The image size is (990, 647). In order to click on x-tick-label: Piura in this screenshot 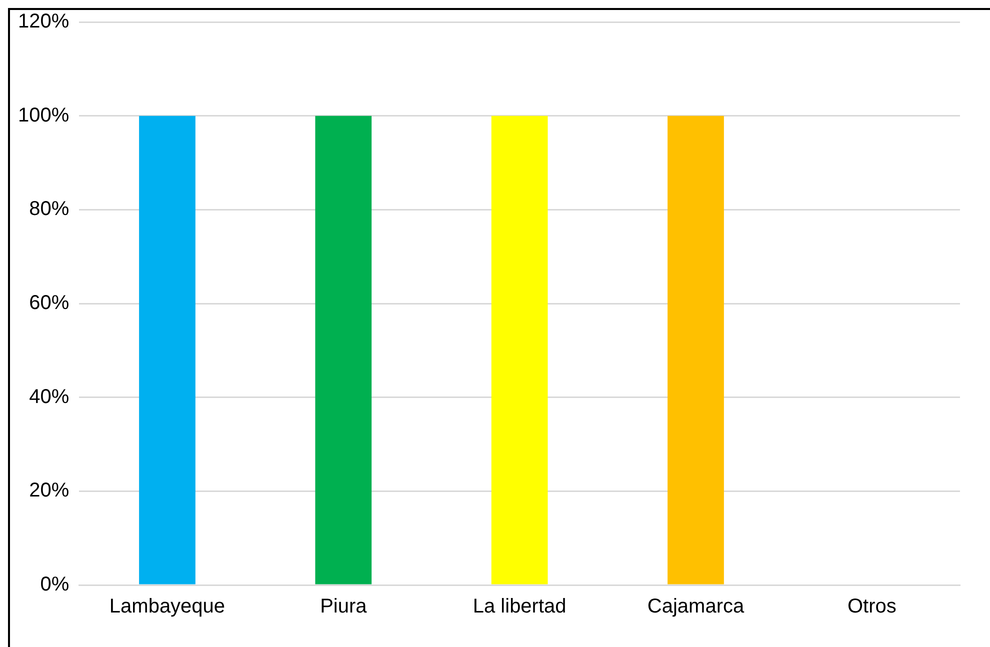, I will do `click(344, 607)`.